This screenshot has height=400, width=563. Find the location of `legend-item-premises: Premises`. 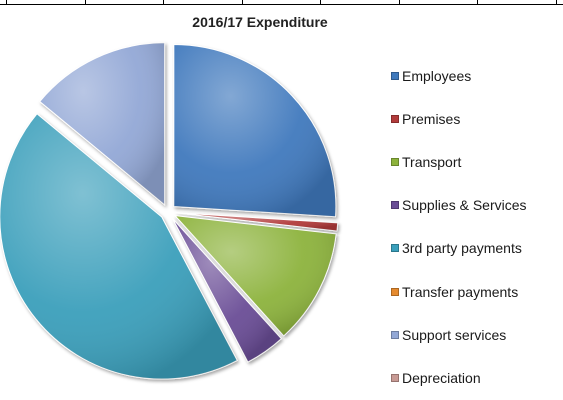

legend-item-premises: Premises is located at coordinates (459, 118).